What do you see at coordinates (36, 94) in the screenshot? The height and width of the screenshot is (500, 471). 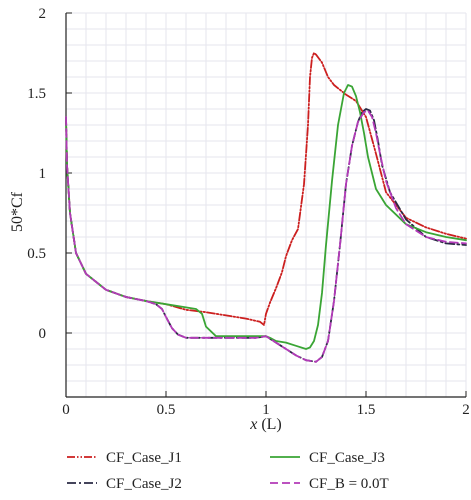 I see `y-tick-label: 1.5` at bounding box center [36, 94].